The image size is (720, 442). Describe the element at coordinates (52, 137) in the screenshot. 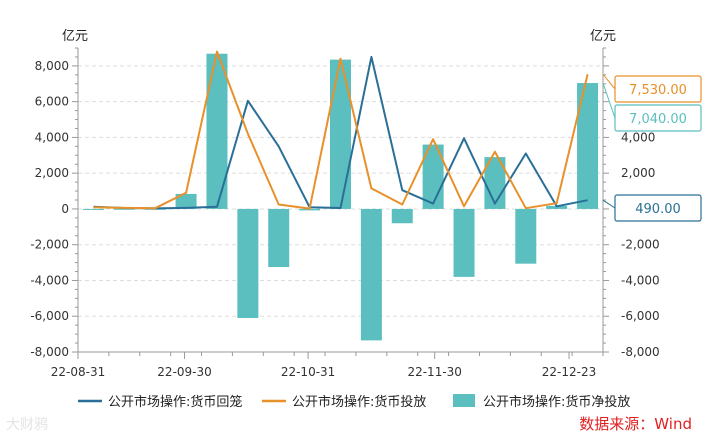

I see `left-tick-label: 4,000` at that location.